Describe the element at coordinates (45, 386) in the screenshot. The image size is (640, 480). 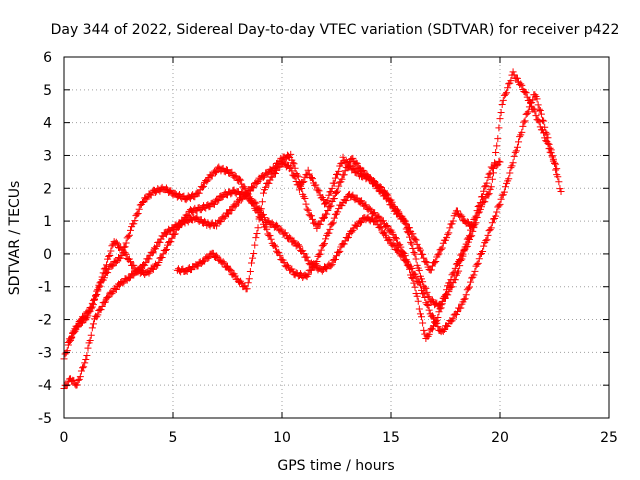
I see `y-tick-label: -4` at that location.